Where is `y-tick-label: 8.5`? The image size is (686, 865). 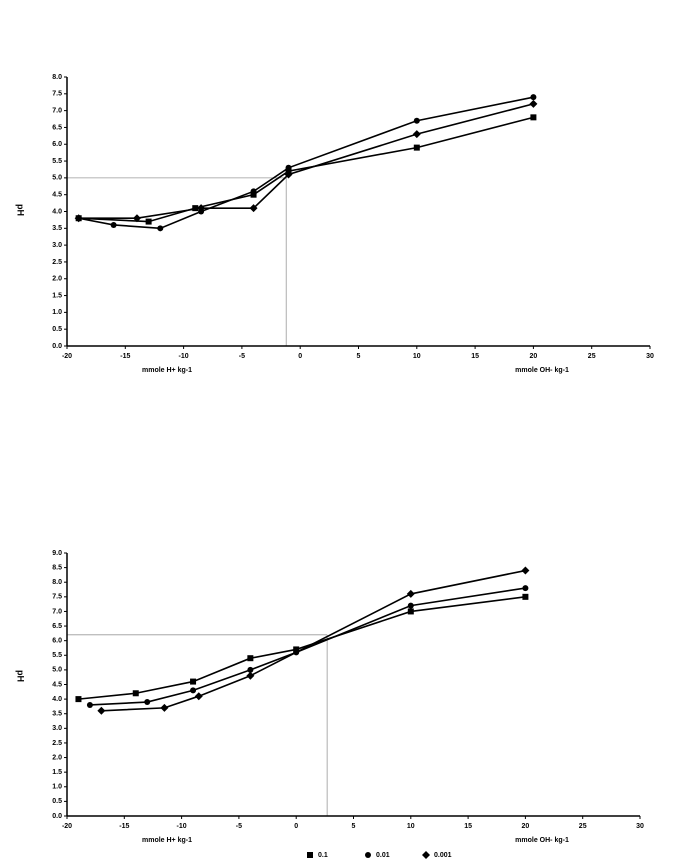 y-tick-label: 8.5 is located at coordinates (57, 567).